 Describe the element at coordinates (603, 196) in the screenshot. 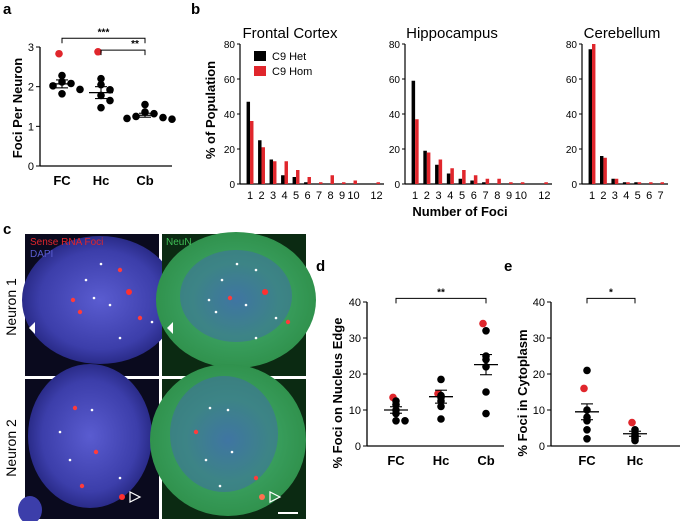

I see `b-cerebellum-x-tick-label: 2` at that location.